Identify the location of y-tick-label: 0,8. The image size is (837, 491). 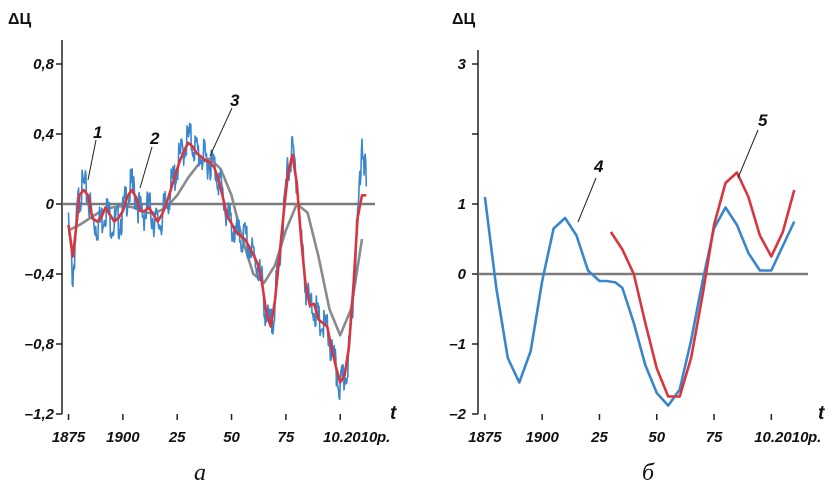
(44, 64).